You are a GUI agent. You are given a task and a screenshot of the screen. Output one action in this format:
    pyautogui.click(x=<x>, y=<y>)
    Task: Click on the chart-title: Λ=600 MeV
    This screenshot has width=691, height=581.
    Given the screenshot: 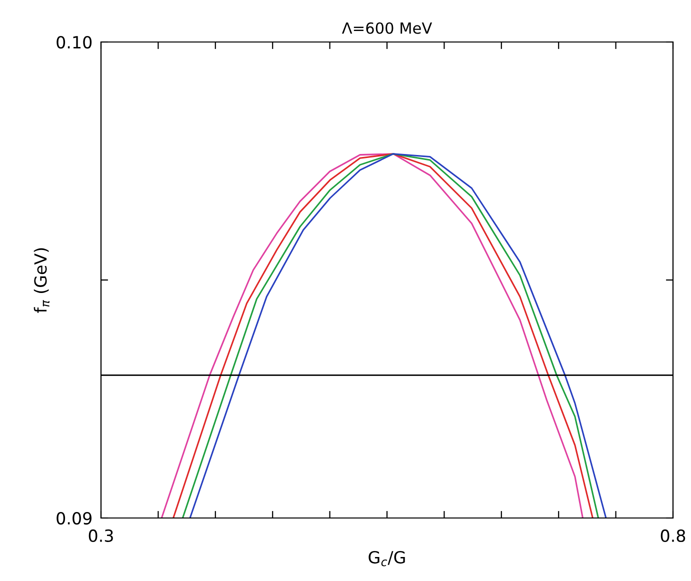 What is the action you would take?
    pyautogui.click(x=387, y=28)
    